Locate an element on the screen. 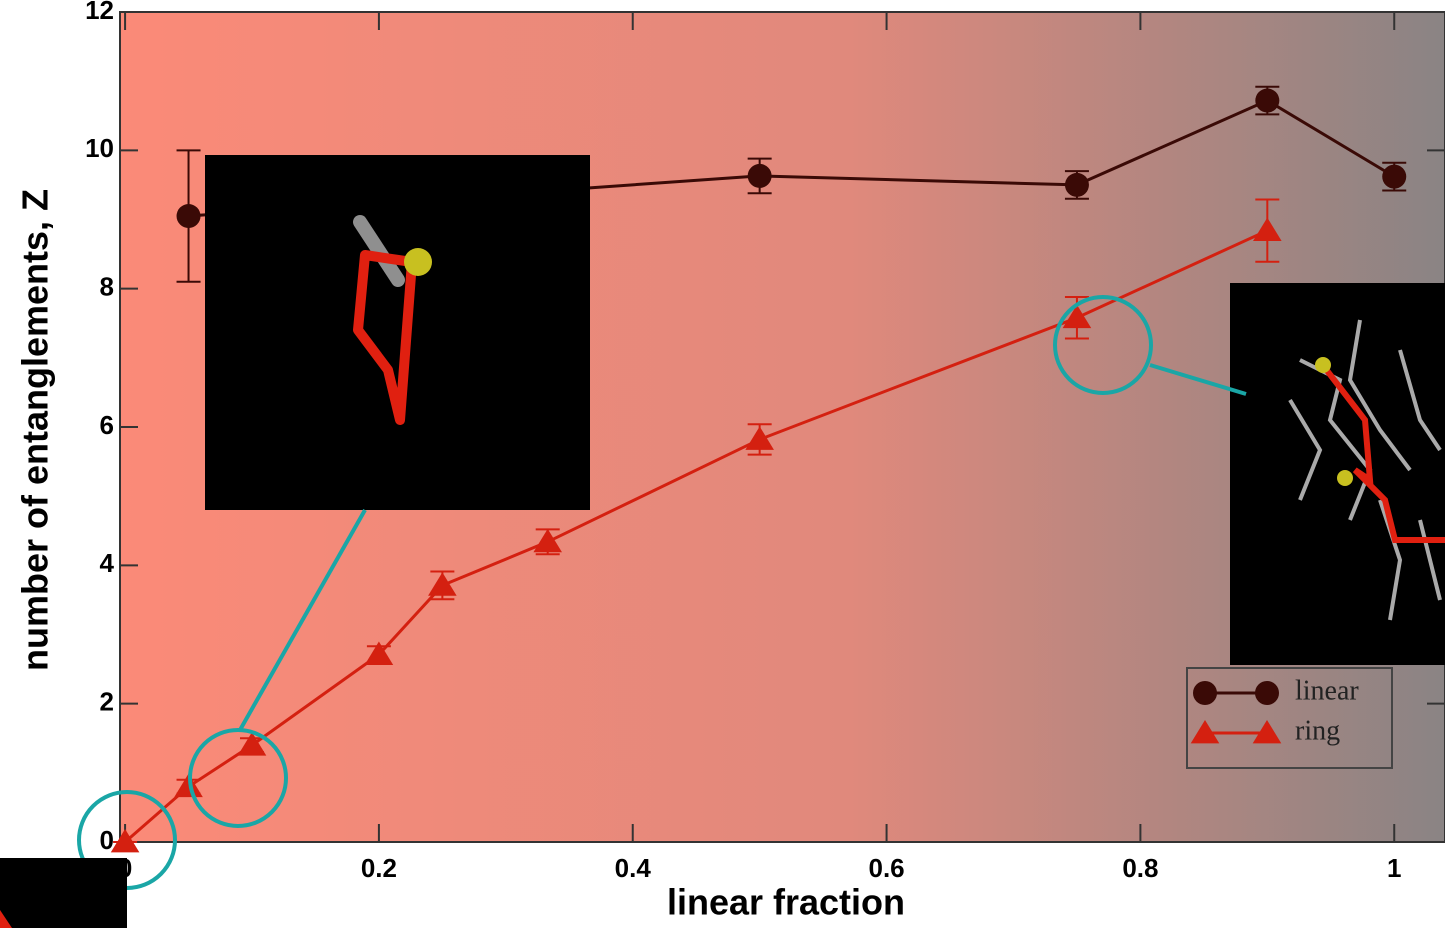 The height and width of the screenshot is (928, 1445). legend-label: ring is located at coordinates (1317, 730).